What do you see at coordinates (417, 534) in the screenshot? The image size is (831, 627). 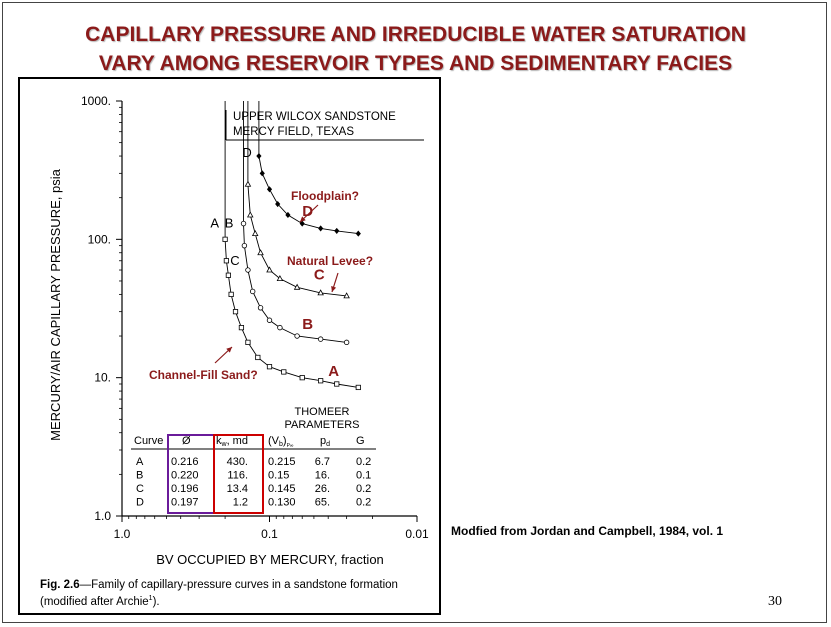 I see `x-tick-label: 0.01` at bounding box center [417, 534].